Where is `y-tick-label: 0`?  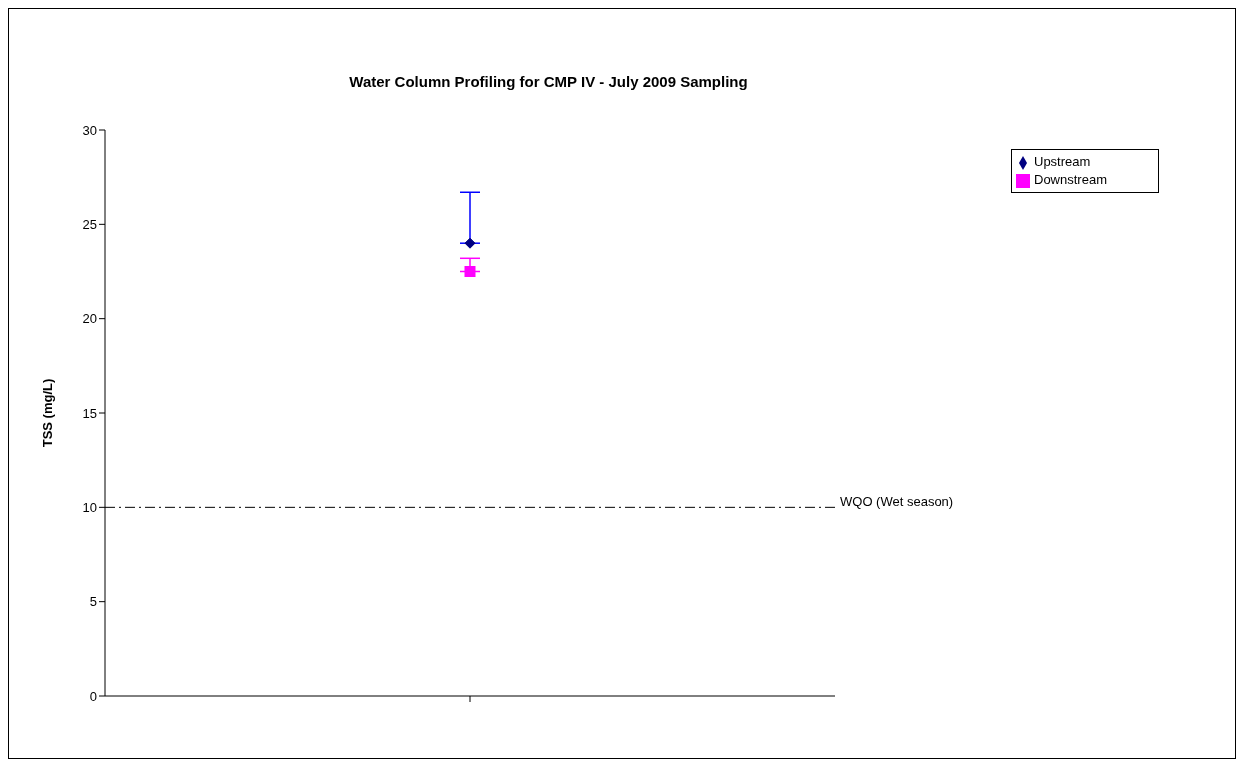 y-tick-label: 0 is located at coordinates (93, 696).